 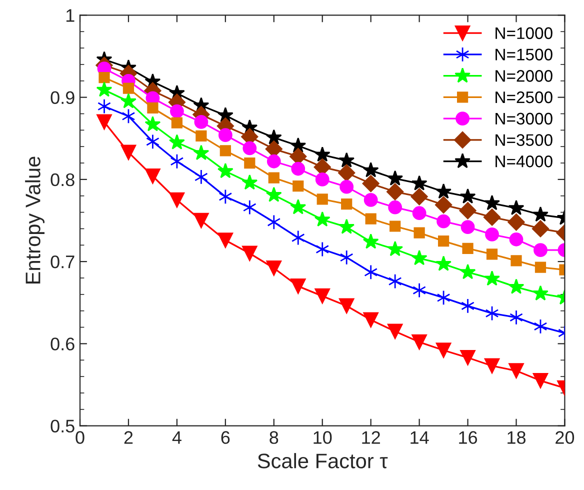 What do you see at coordinates (225, 437) in the screenshot?
I see `x-tick-label: 6` at bounding box center [225, 437].